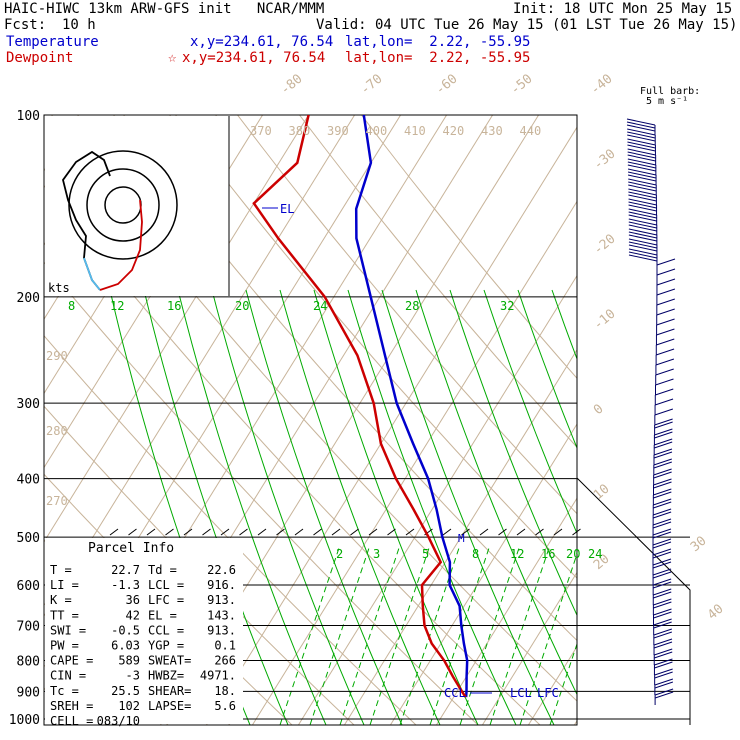  I want to click on isotherm-label: -50, so click(522, 84).